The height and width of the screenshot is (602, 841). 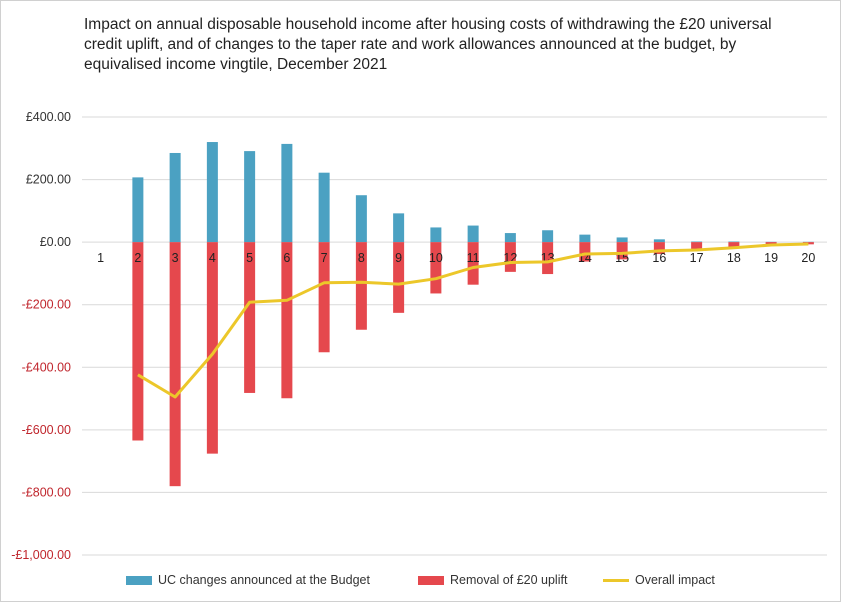 What do you see at coordinates (361, 258) in the screenshot?
I see `x-category-label: 8` at bounding box center [361, 258].